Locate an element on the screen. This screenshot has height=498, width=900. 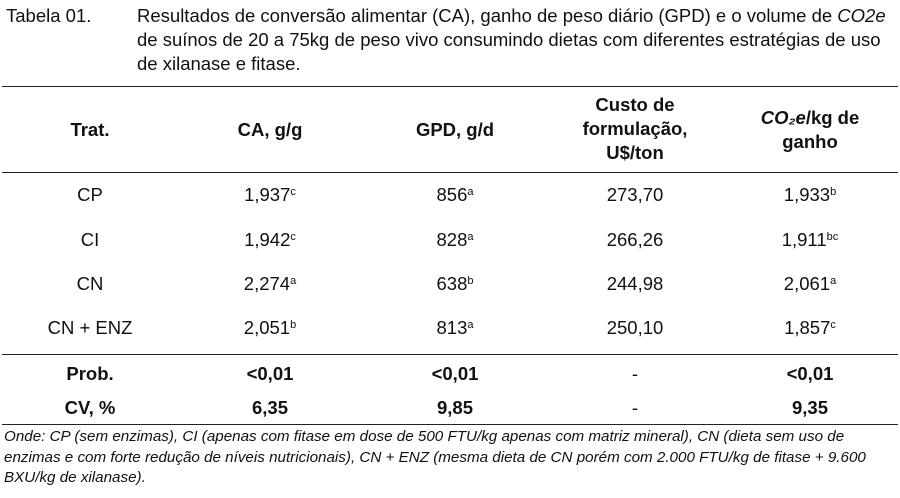
cell-trat: CN is located at coordinates (90, 283).